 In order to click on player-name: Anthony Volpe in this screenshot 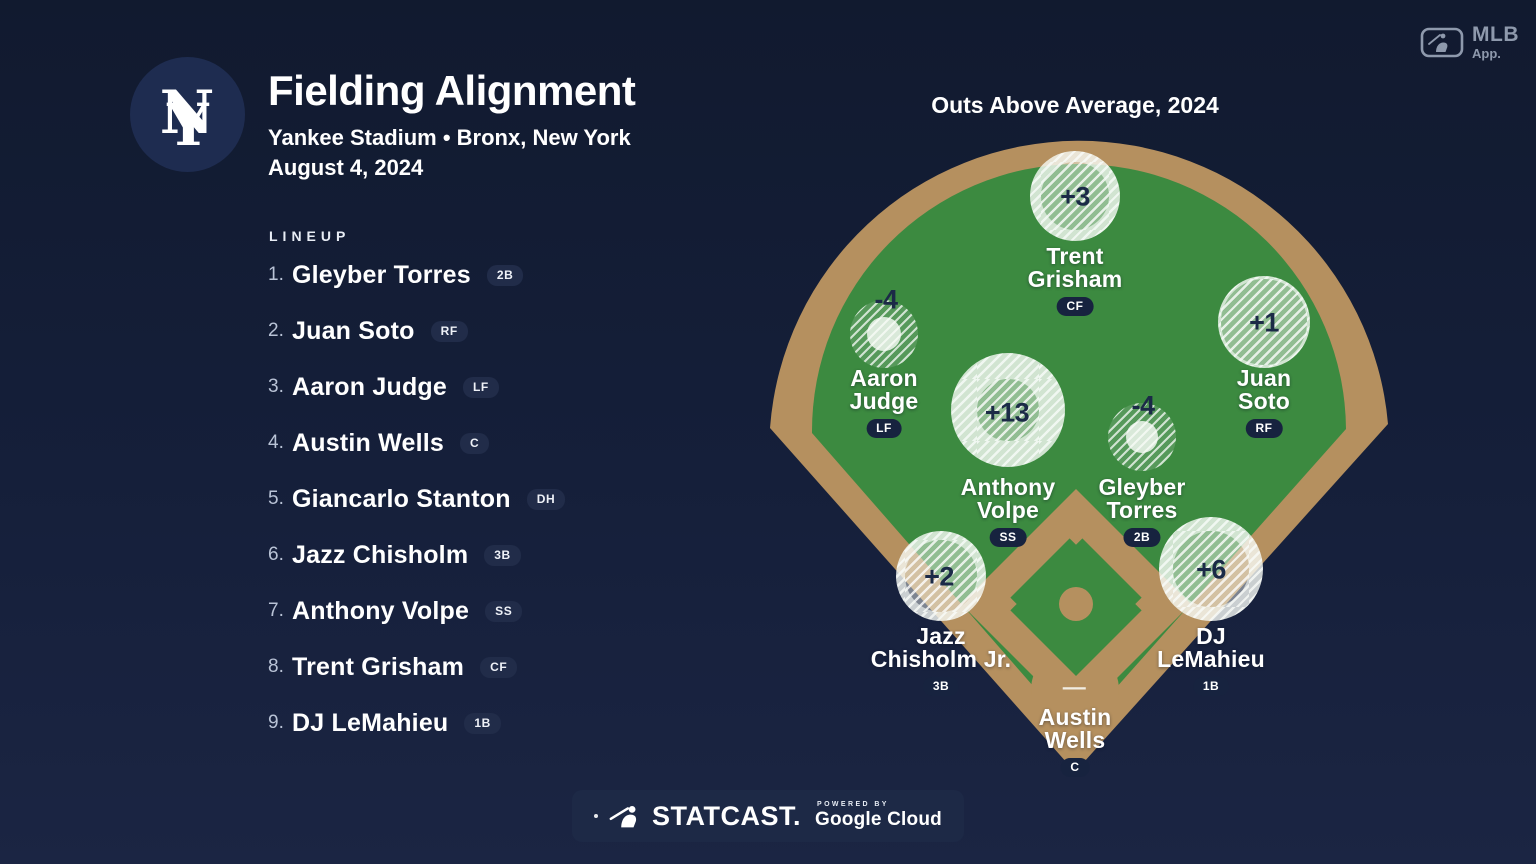, I will do `click(1008, 499)`.